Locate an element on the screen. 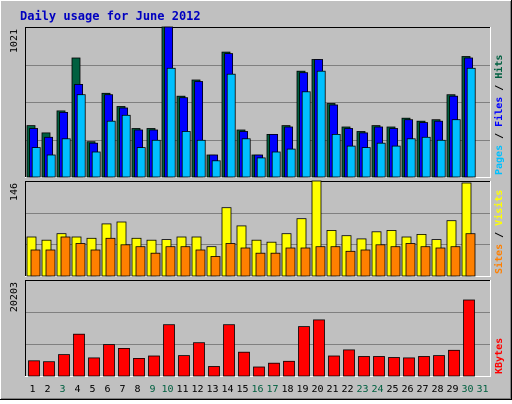 This screenshot has height=404, width=512. x-tick-label-day-10: 10 is located at coordinates (167, 389).